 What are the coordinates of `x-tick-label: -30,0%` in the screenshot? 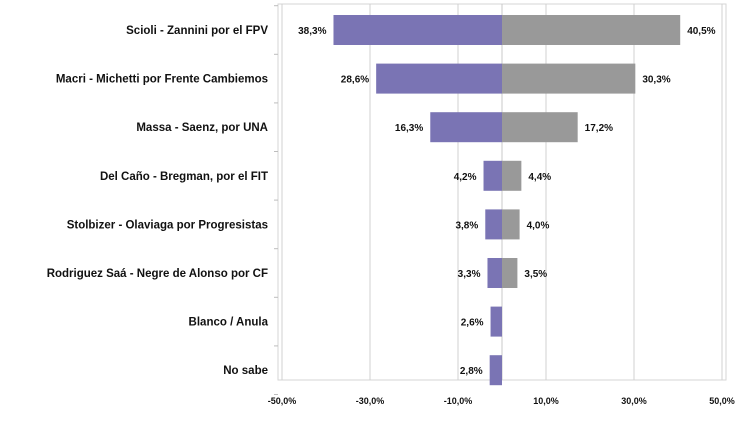 It's located at (370, 401).